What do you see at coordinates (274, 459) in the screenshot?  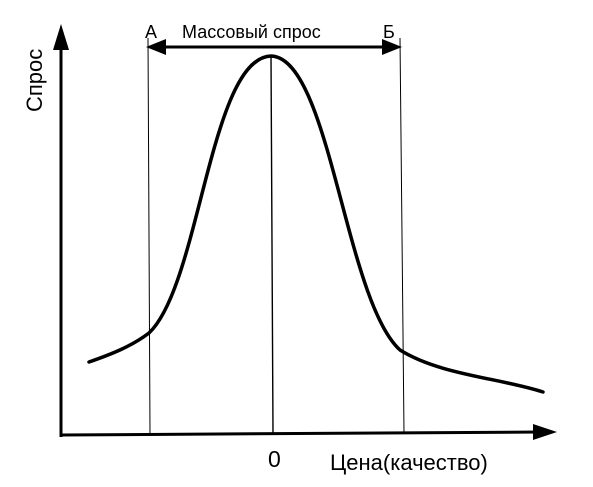 I see `origin-label: 0` at bounding box center [274, 459].